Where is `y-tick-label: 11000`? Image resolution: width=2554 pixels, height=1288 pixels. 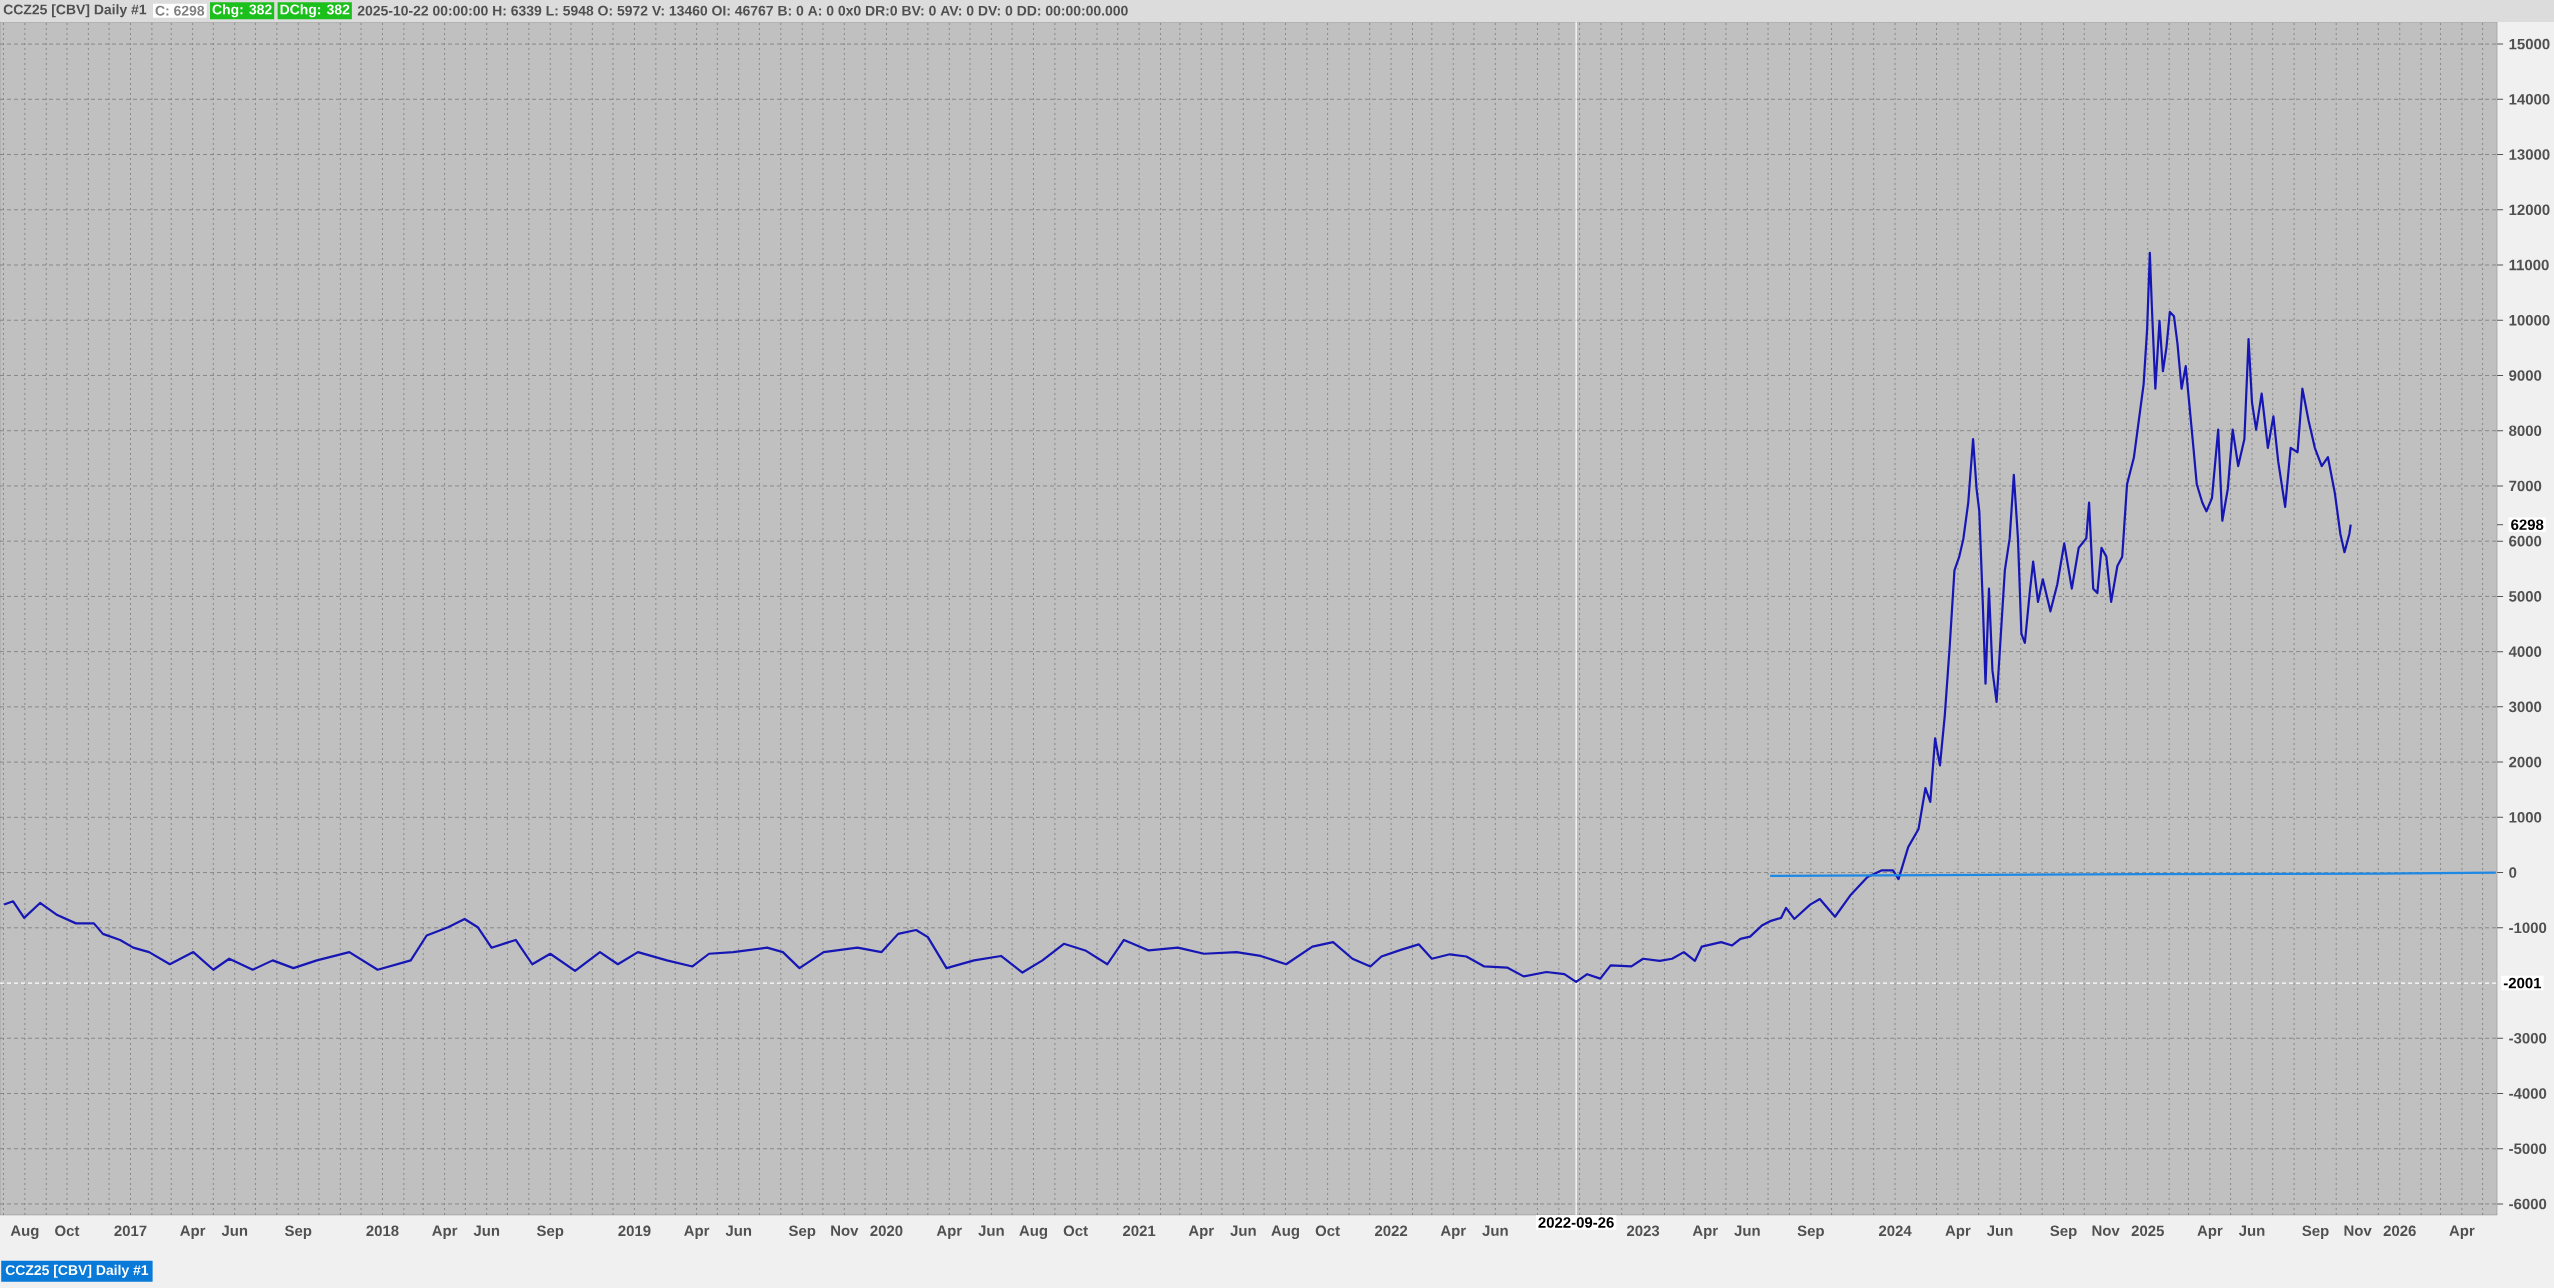
y-tick-label: 11000 is located at coordinates (2529, 265).